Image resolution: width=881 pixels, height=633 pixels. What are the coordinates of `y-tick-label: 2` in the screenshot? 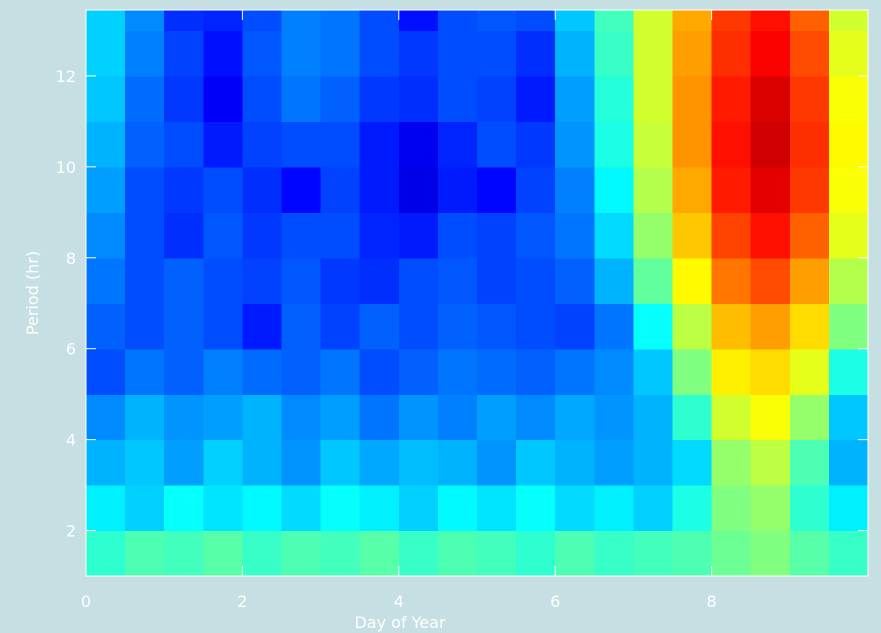 It's located at (71, 531).